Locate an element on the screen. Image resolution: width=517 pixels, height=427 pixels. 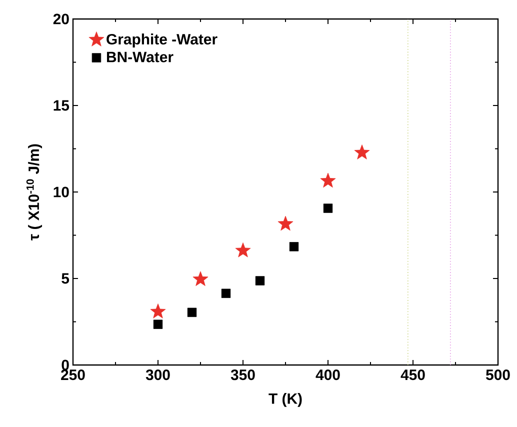
y-axis-title: τ ( X10$^{-10}$ J/m) is located at coordinates (34, 192).